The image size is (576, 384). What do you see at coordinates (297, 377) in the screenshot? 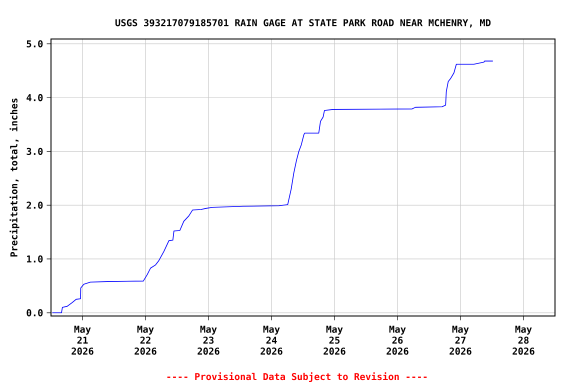
I see `text: ---- Provisional Data Subject to Revision ----` at bounding box center [297, 377].